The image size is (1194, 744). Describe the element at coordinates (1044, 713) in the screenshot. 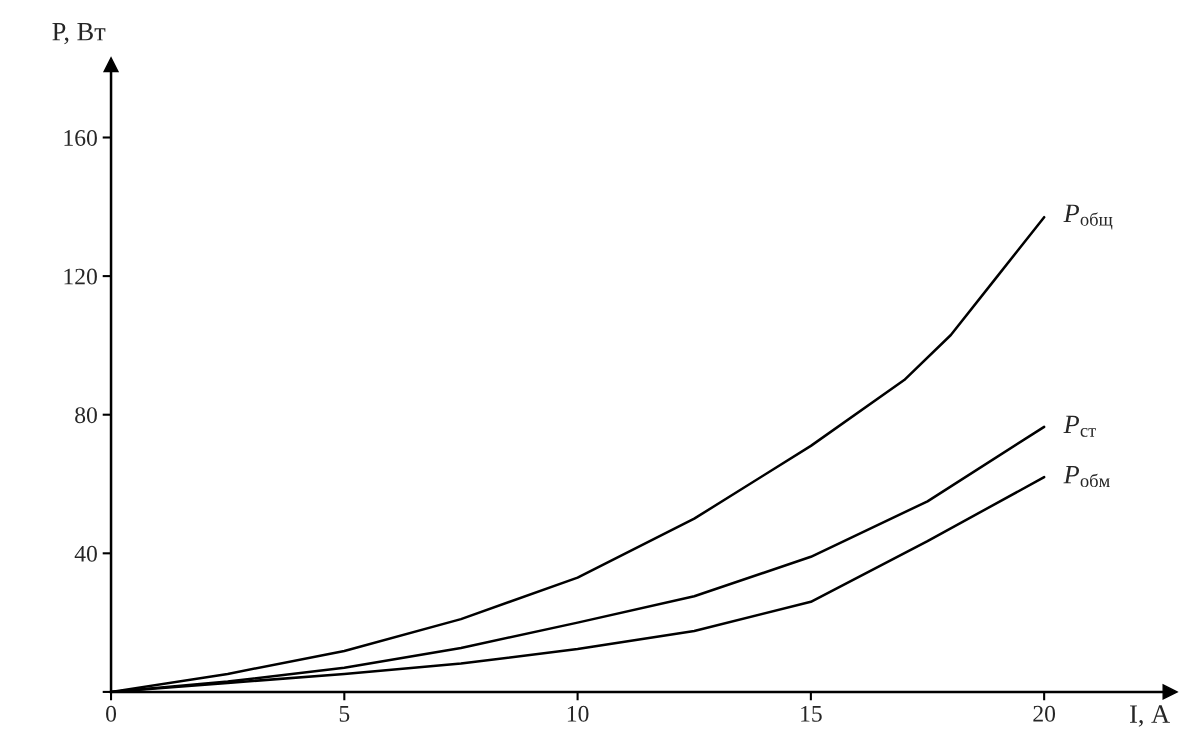

I see `x-tick-label: 20` at that location.